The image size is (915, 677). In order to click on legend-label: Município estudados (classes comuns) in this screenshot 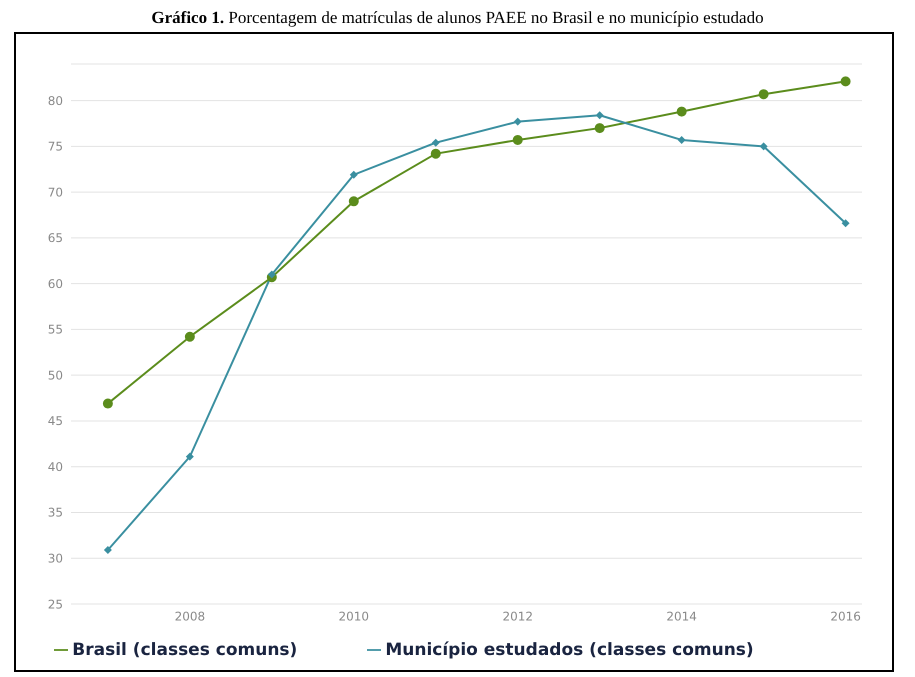, I will do `click(569, 650)`.